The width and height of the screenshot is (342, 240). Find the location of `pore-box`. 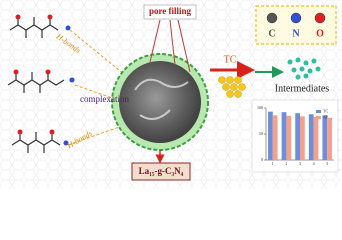

pore-box is located at coordinates (170, 12).